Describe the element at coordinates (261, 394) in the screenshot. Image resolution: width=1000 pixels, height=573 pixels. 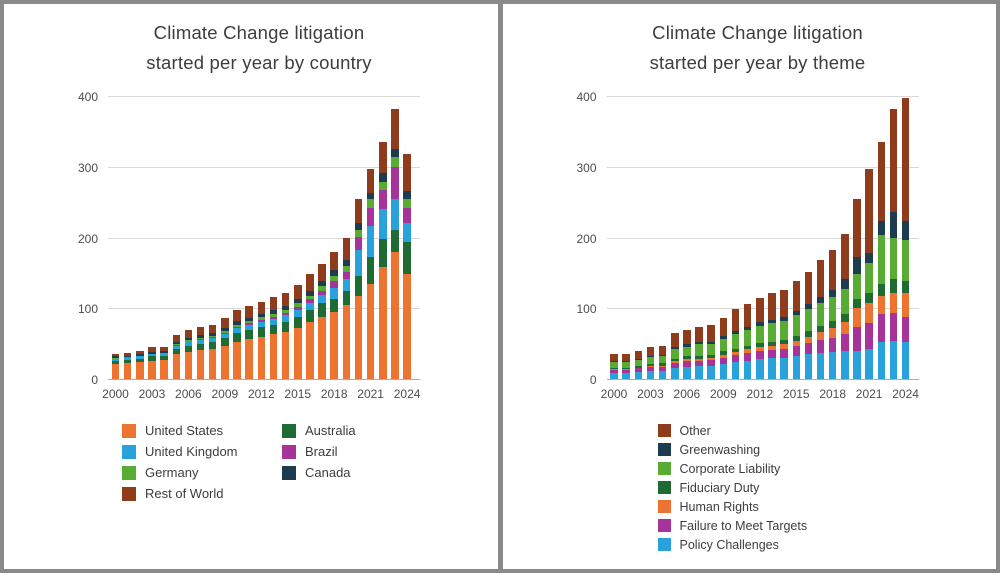
I see `x-tick-label: 2012` at that location.